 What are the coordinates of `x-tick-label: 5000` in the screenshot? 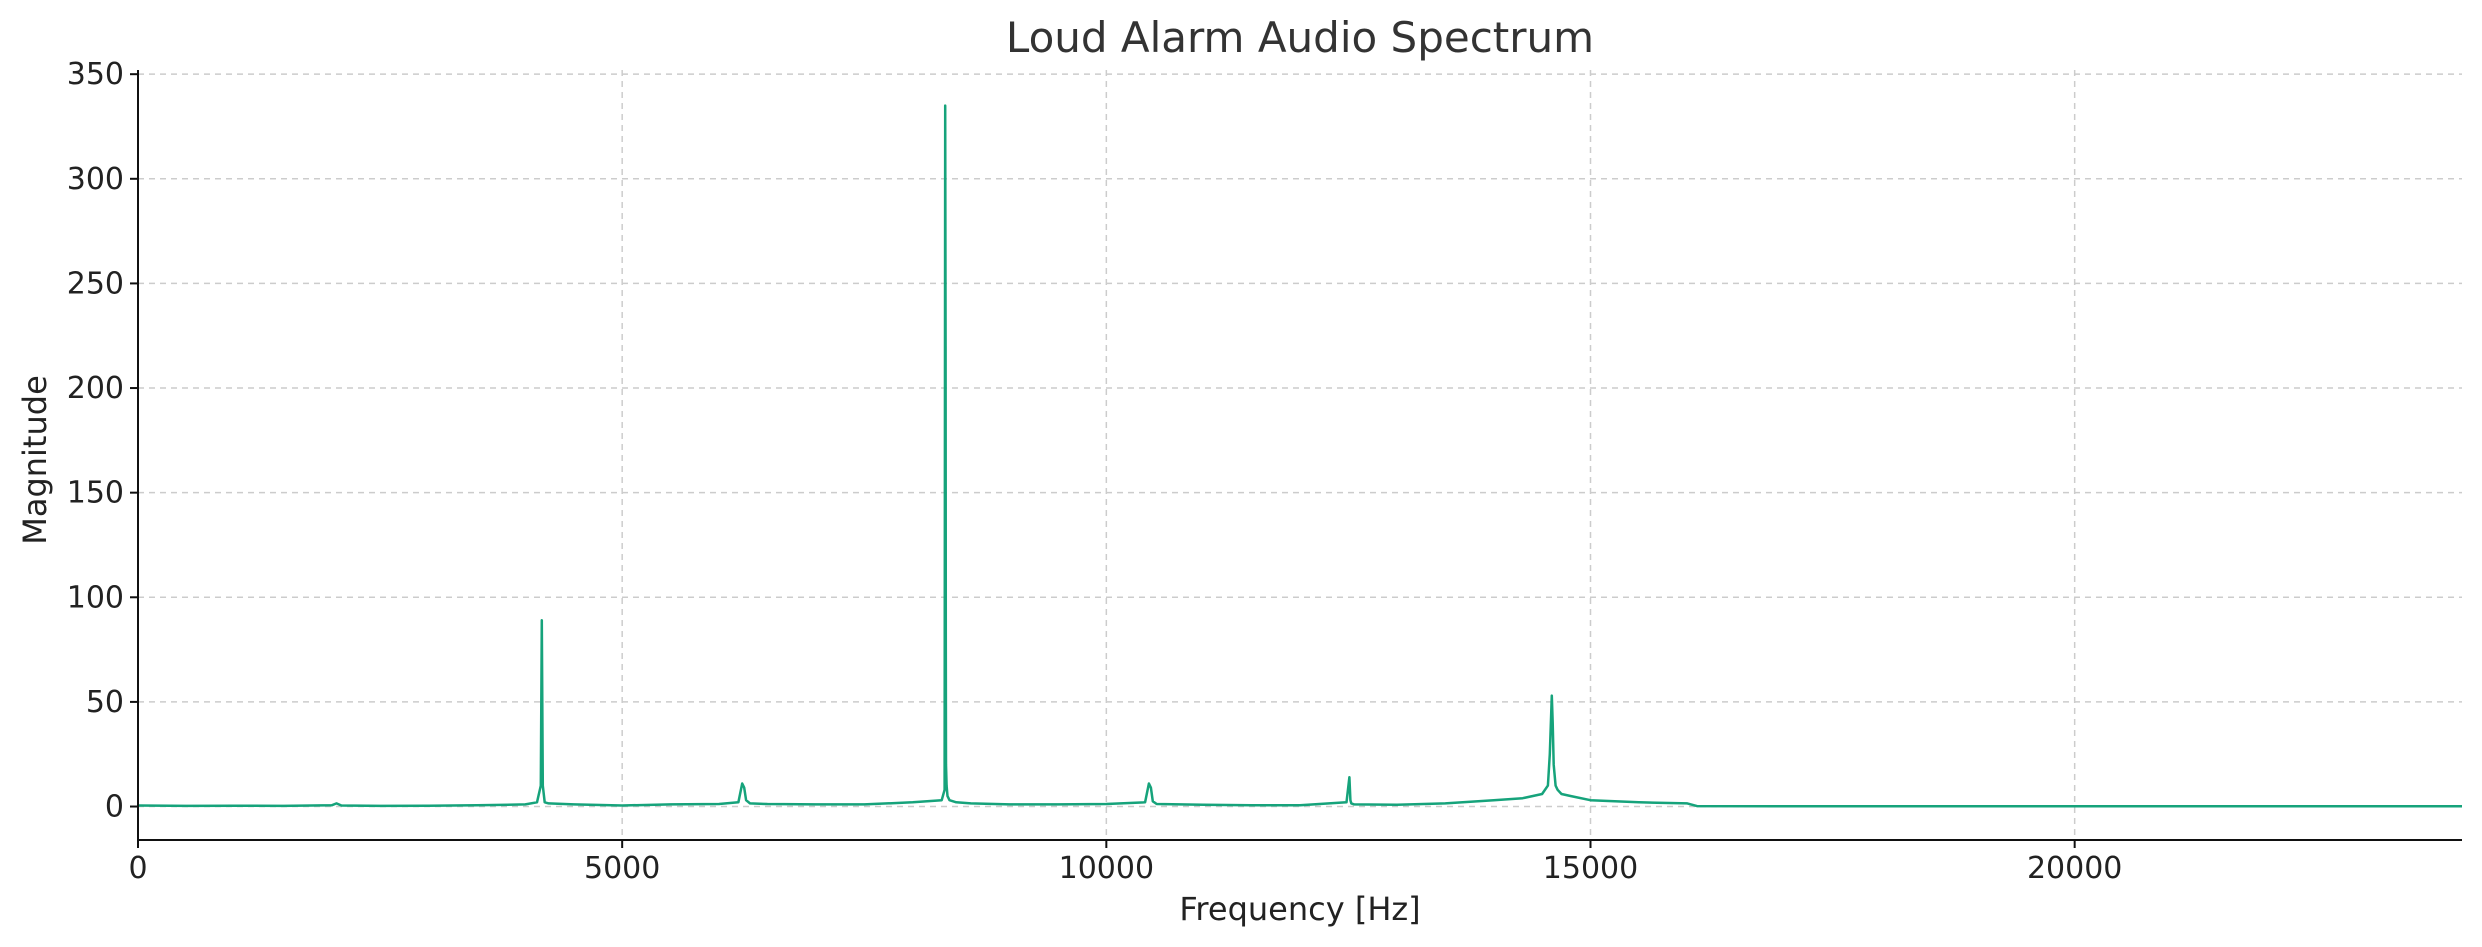 It's located at (622, 868).